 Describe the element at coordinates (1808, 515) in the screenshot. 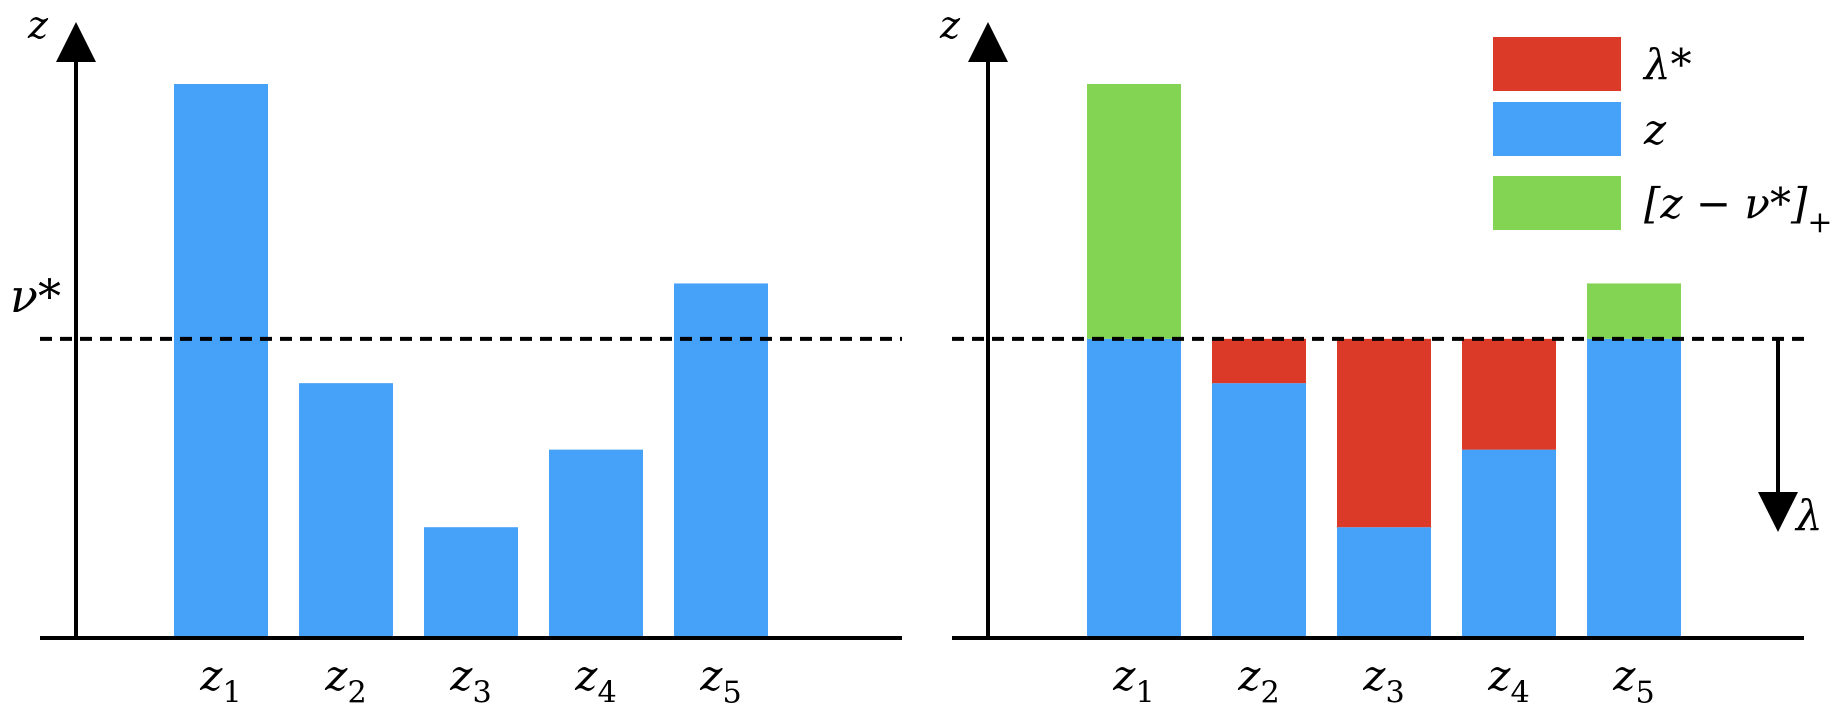

I see `lambda-arrow-label: λ` at that location.